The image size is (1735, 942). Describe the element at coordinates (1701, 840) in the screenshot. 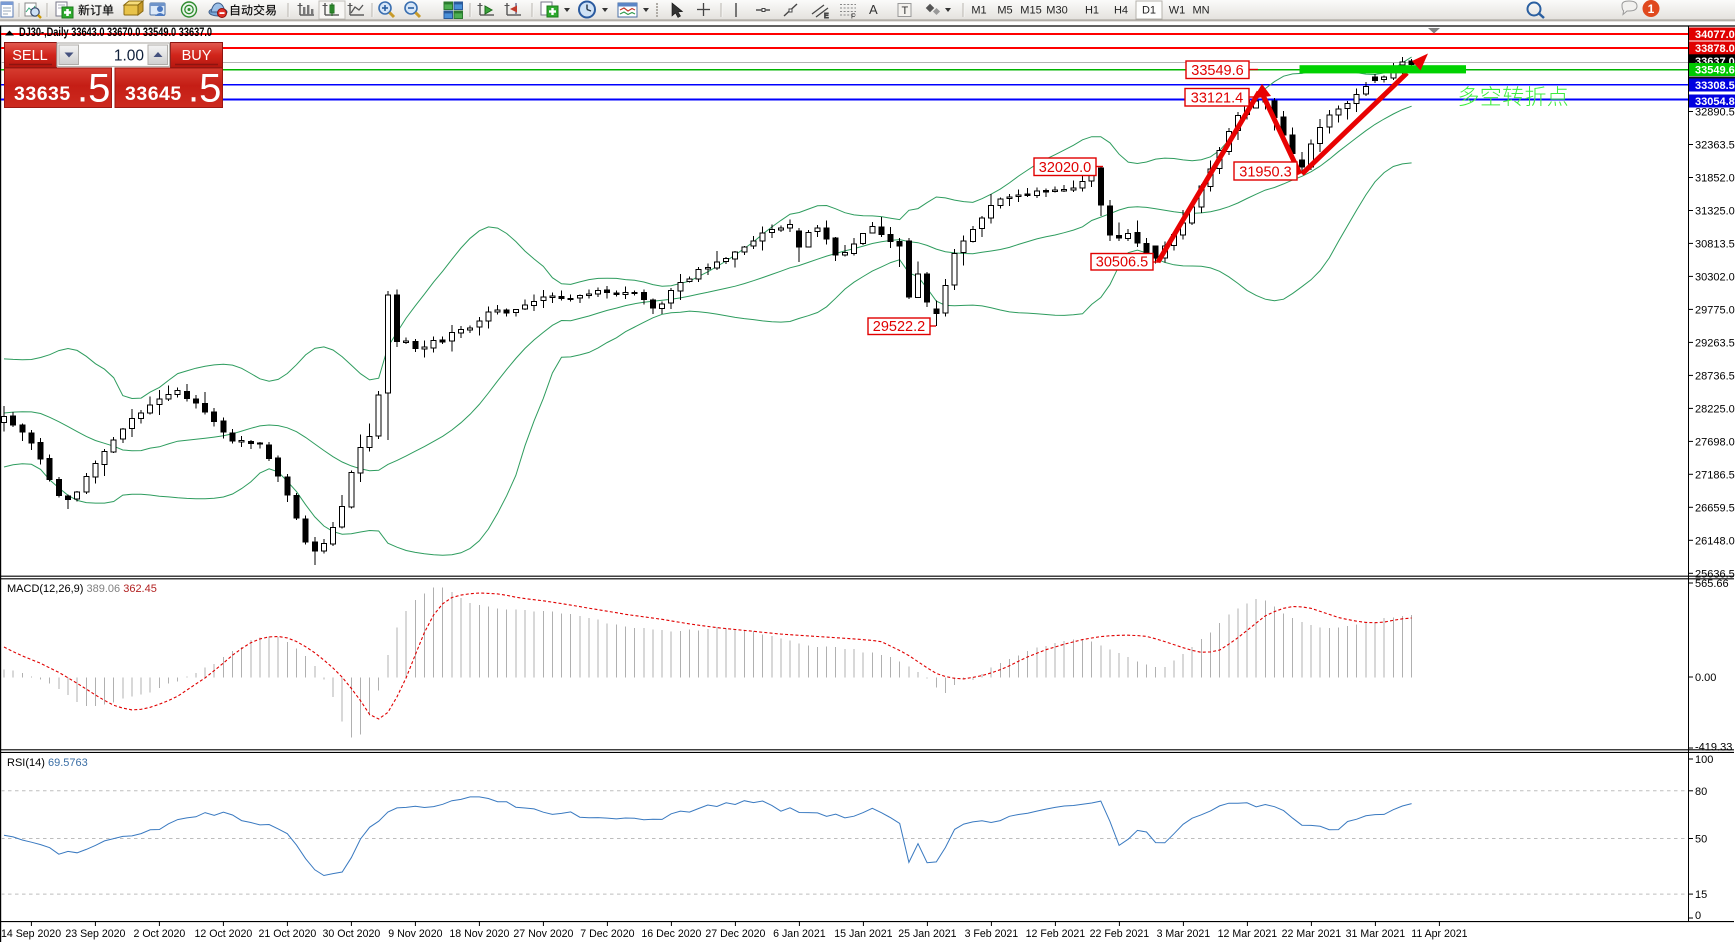

I see `svg-text: 50` at that location.